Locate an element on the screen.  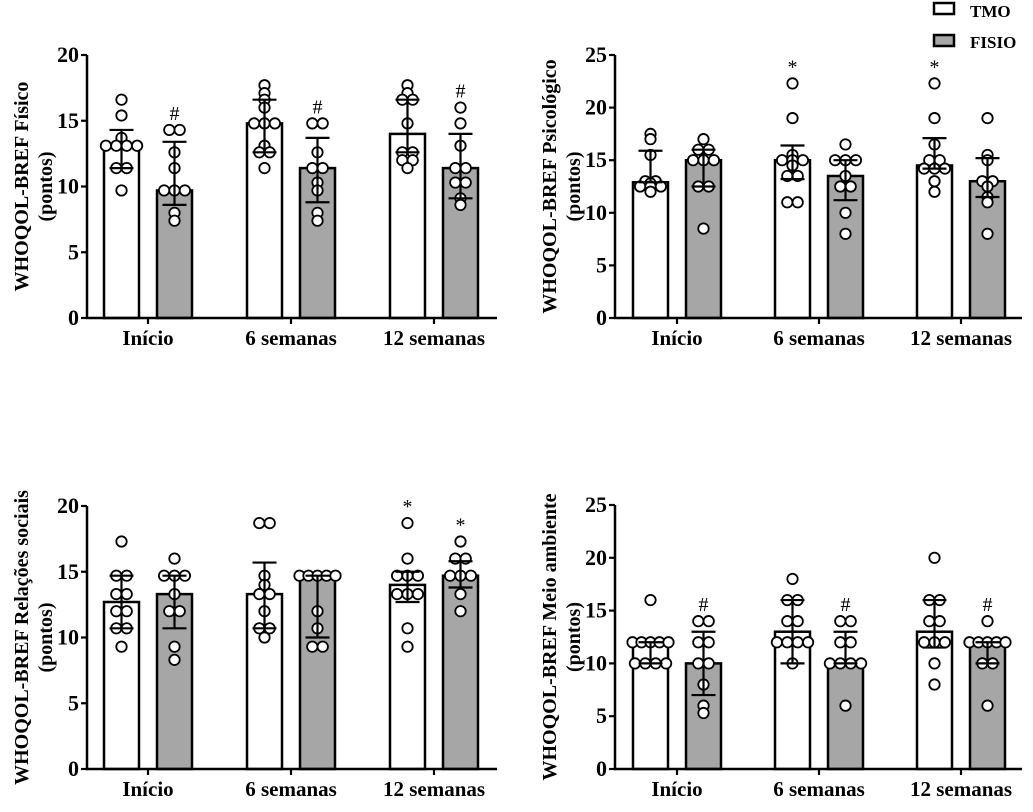
significance-marker-fisio-1: # is located at coordinates (318, 107).